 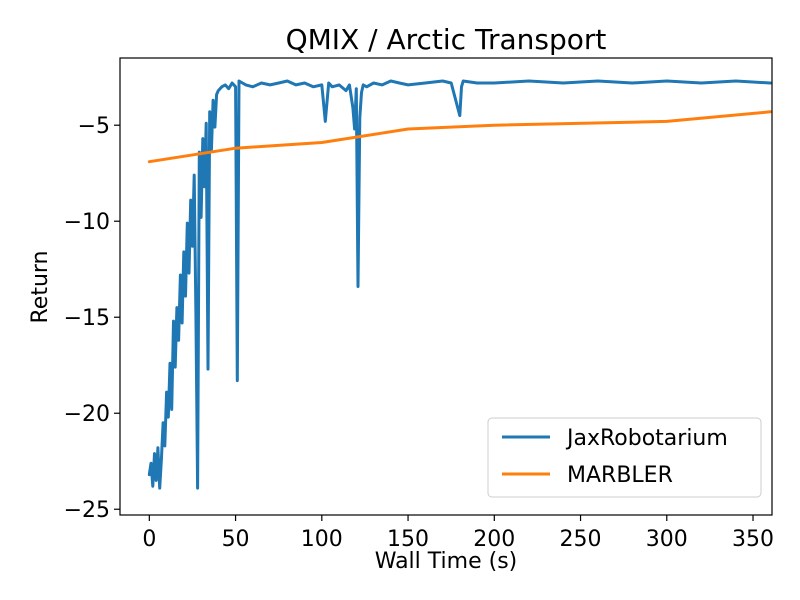 I want to click on legend: JaxRobotarium MARBLER, so click(x=624, y=457).